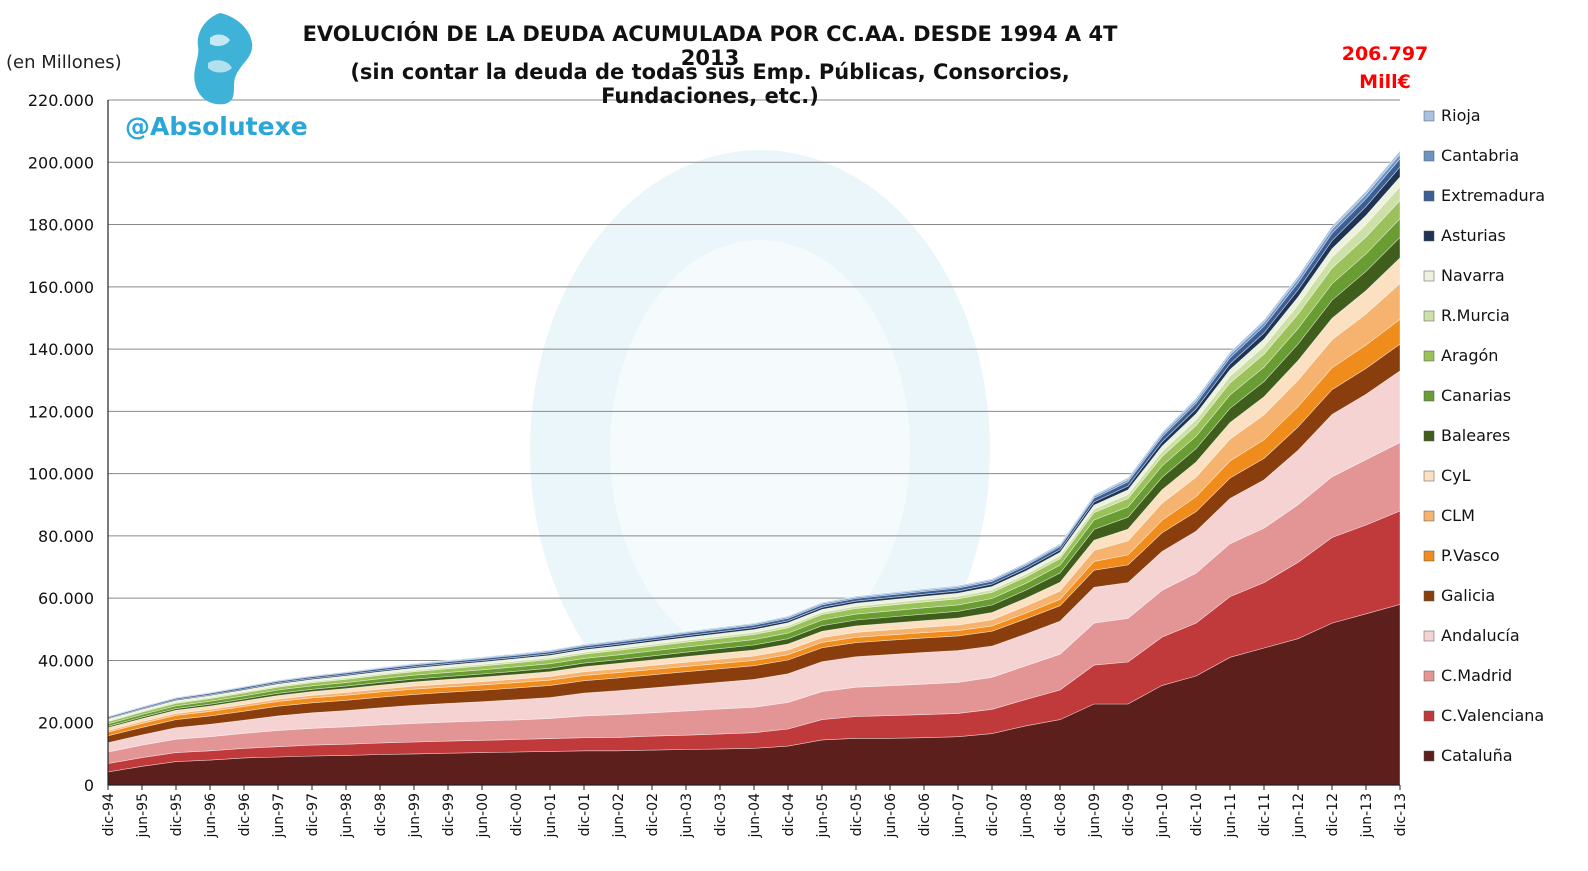 The image size is (1588, 871). I want to click on x-tick-label: dic-04, so click(789, 814).